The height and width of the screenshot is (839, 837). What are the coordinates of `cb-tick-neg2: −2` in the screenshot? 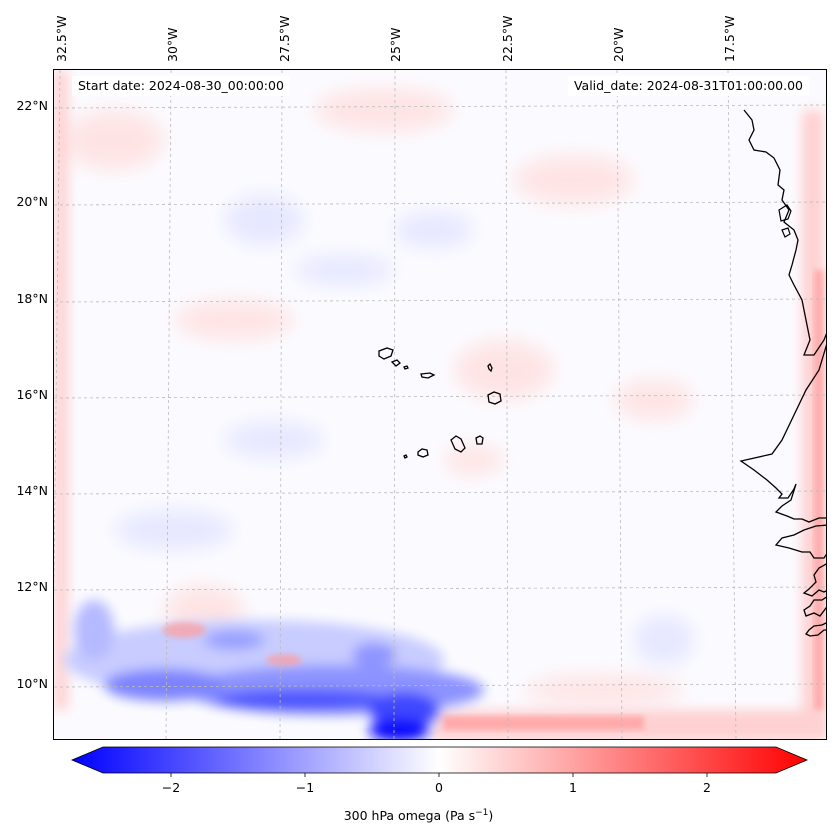 It's located at (171, 787).